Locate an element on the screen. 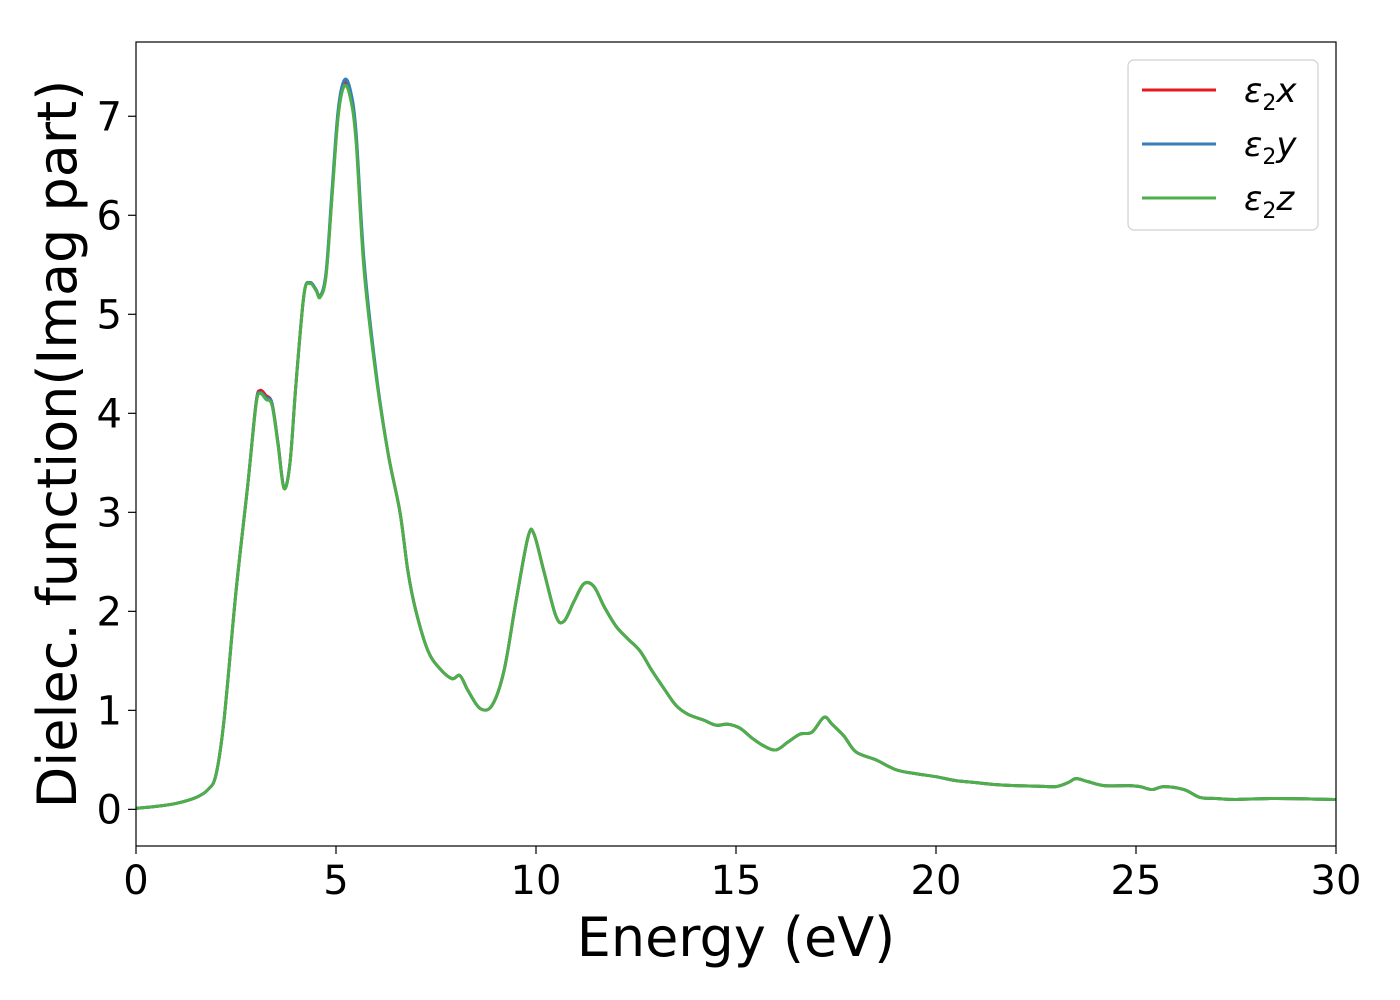  x-tick-label: 25 is located at coordinates (1136, 881).